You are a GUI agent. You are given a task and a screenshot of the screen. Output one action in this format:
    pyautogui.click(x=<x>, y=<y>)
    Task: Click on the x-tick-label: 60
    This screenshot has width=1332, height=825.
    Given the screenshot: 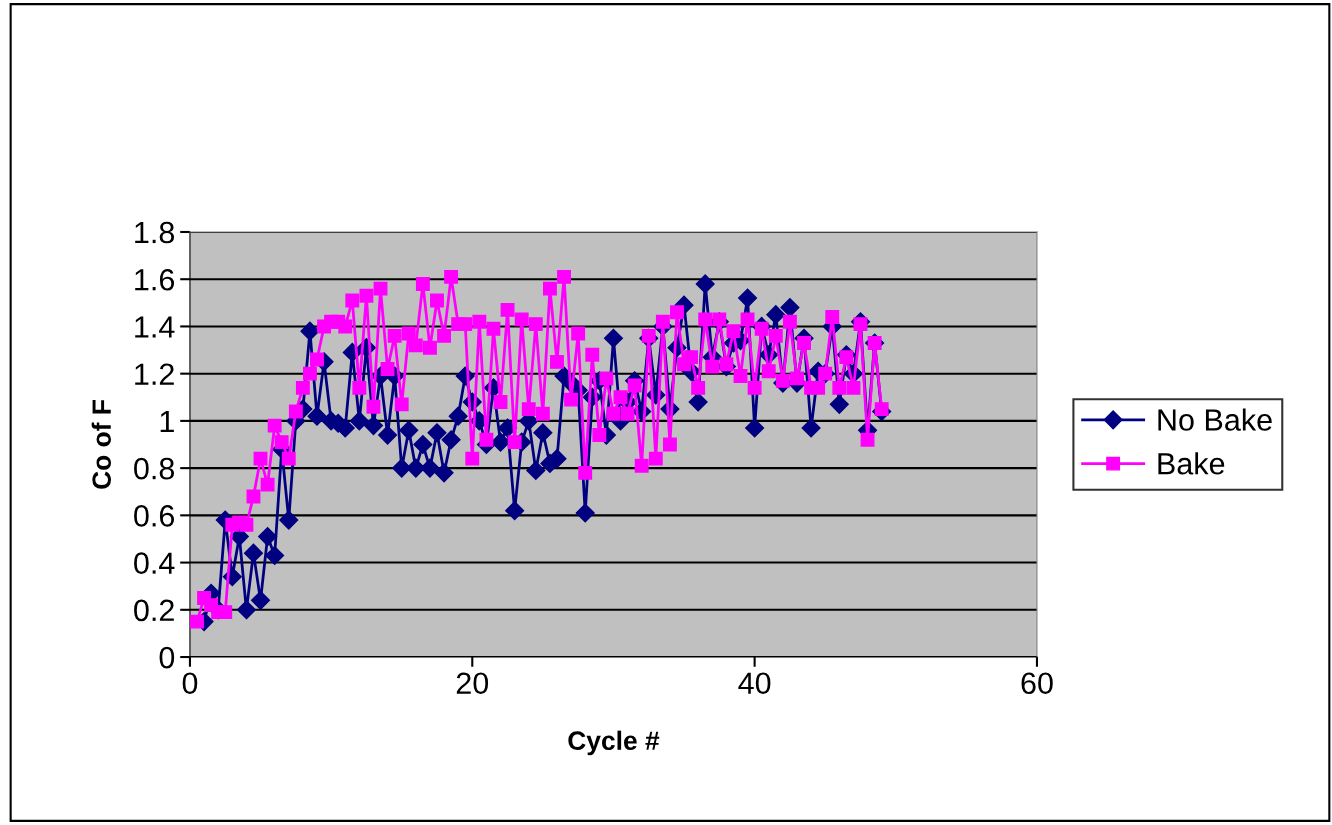 What is the action you would take?
    pyautogui.click(x=1037, y=683)
    